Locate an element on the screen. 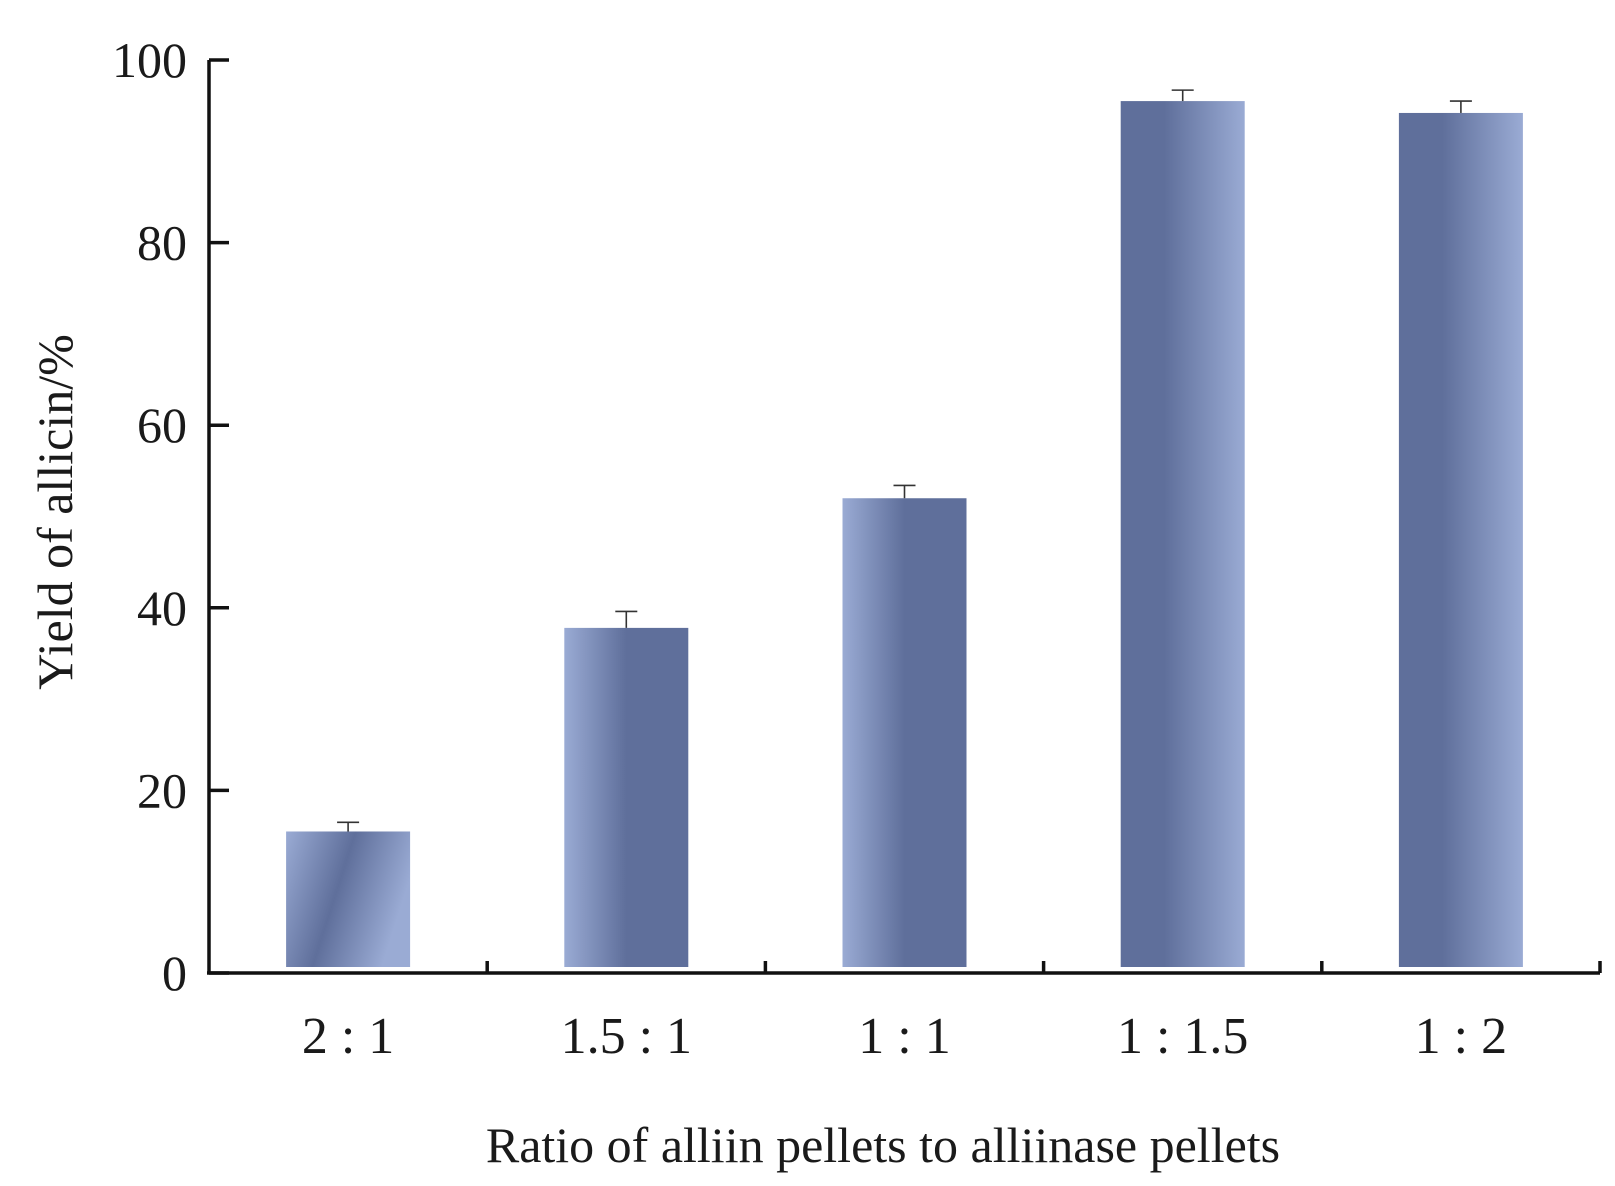 The width and height of the screenshot is (1615, 1186). y-tick-label: 80 is located at coordinates (162, 243).